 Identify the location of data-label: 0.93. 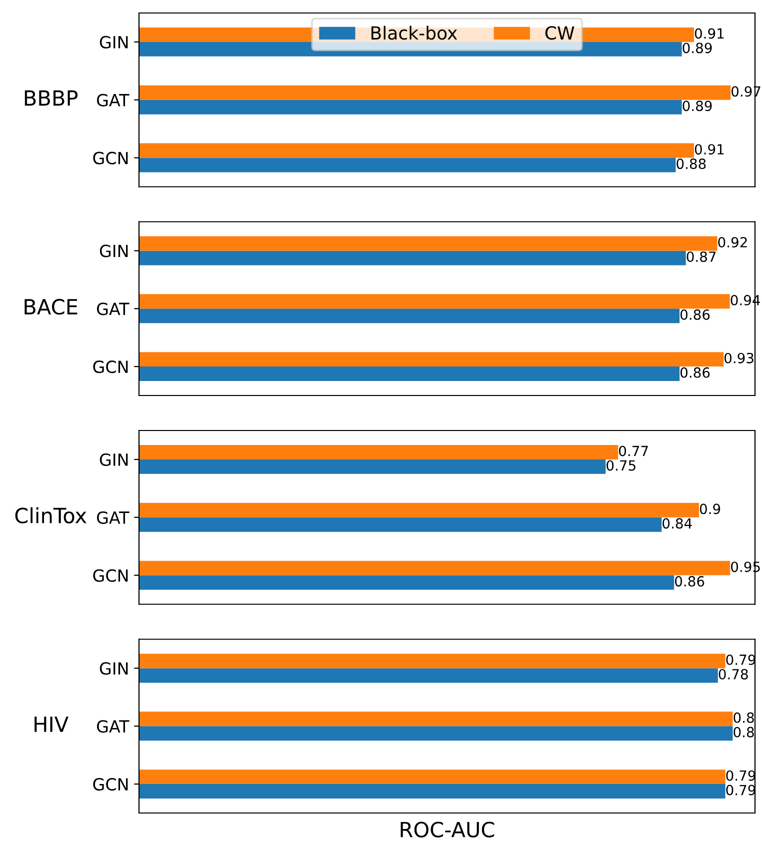
(739, 358).